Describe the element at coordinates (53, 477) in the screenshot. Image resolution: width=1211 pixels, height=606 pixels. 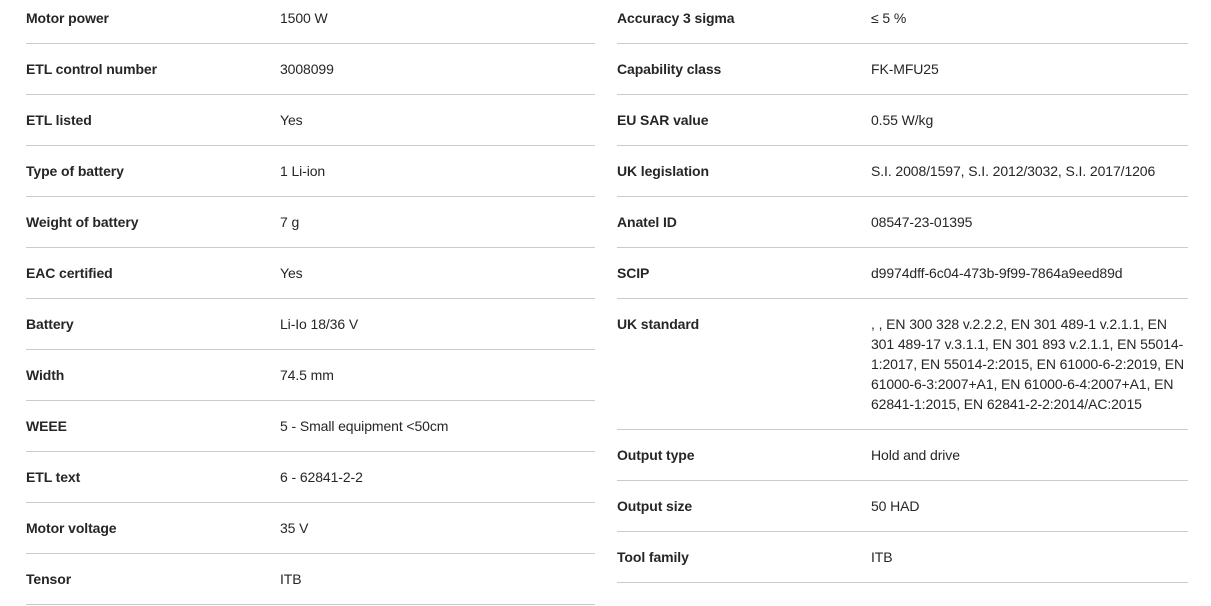
I see `spec-label: ETL text` at that location.